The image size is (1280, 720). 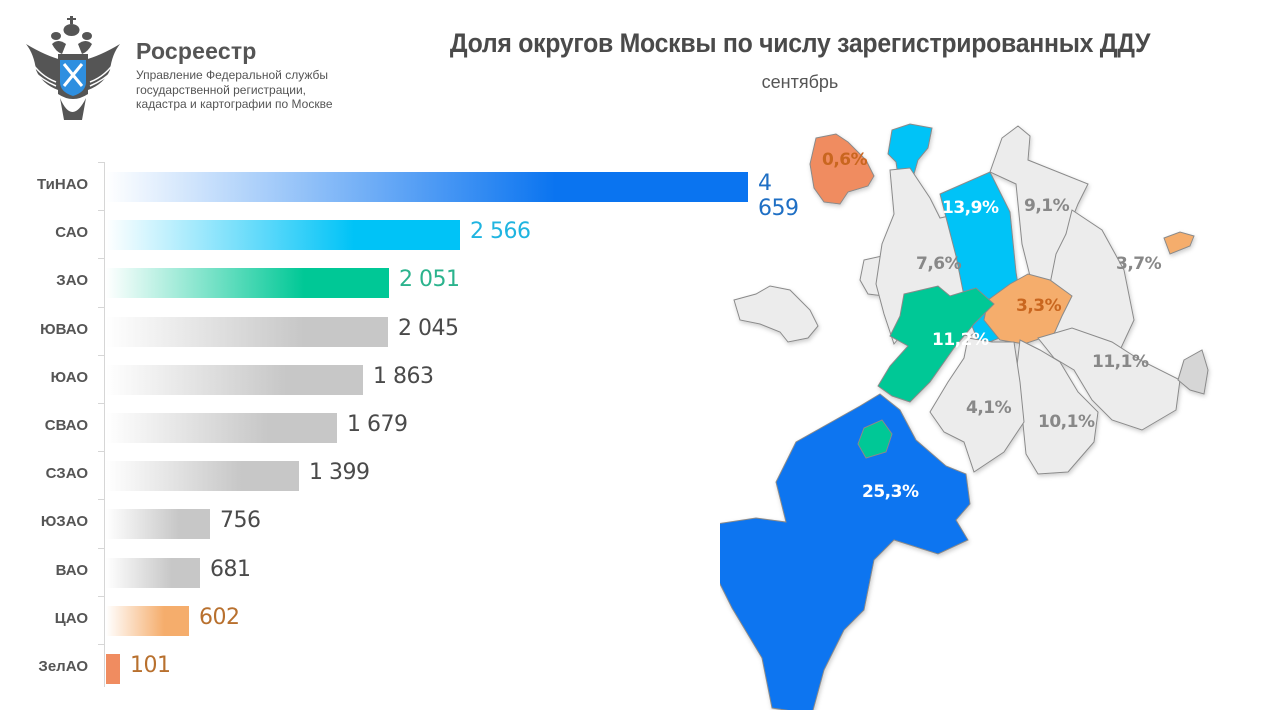 I want to click on zao-exclave-shape, so click(x=875, y=439).